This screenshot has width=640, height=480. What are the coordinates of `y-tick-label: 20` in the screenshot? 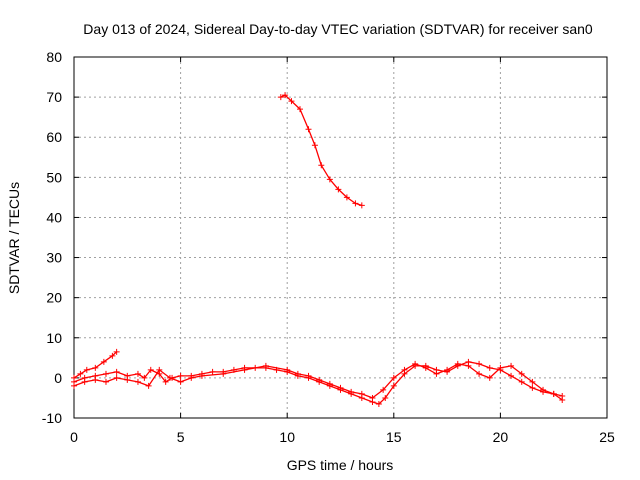 It's located at (54, 298).